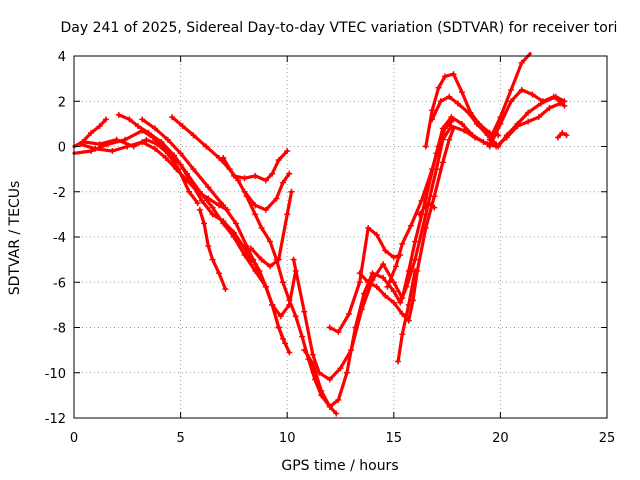 This screenshot has height=480, width=640. What do you see at coordinates (59, 238) in the screenshot?
I see `y-tick-label: -4` at bounding box center [59, 238].